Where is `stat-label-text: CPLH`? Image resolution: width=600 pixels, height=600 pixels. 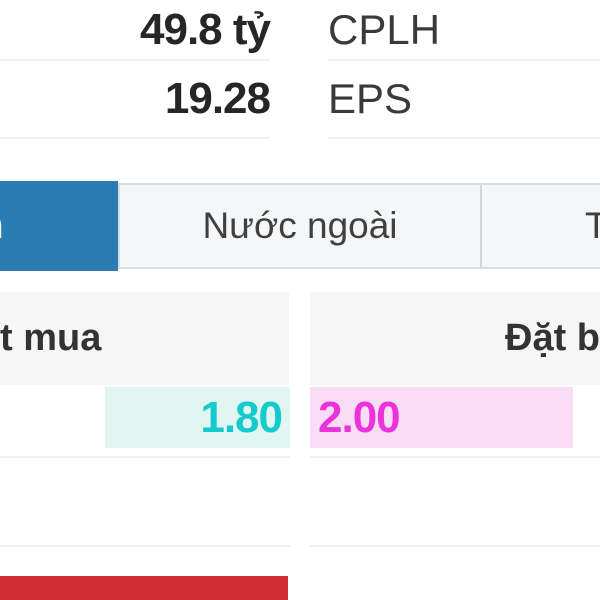
stat-label-text: CPLH is located at coordinates (384, 29).